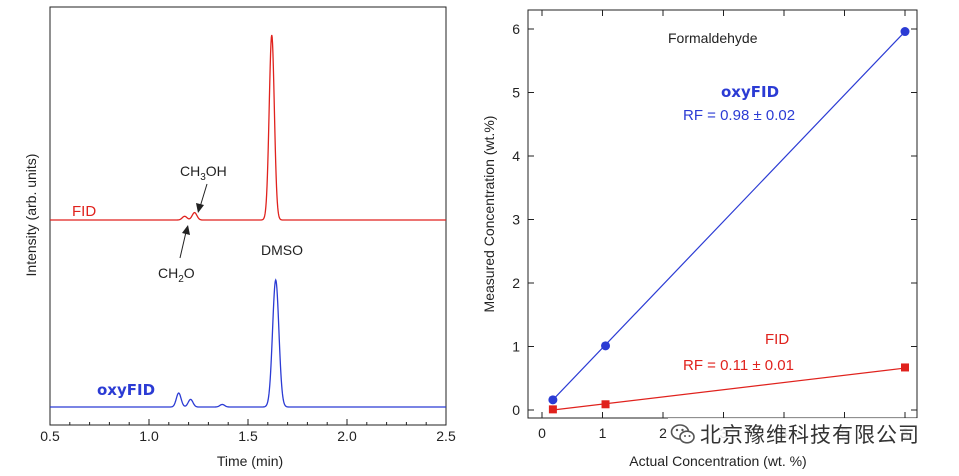 The image size is (959, 476). I want to click on ch2o-arrow, so click(184, 242).